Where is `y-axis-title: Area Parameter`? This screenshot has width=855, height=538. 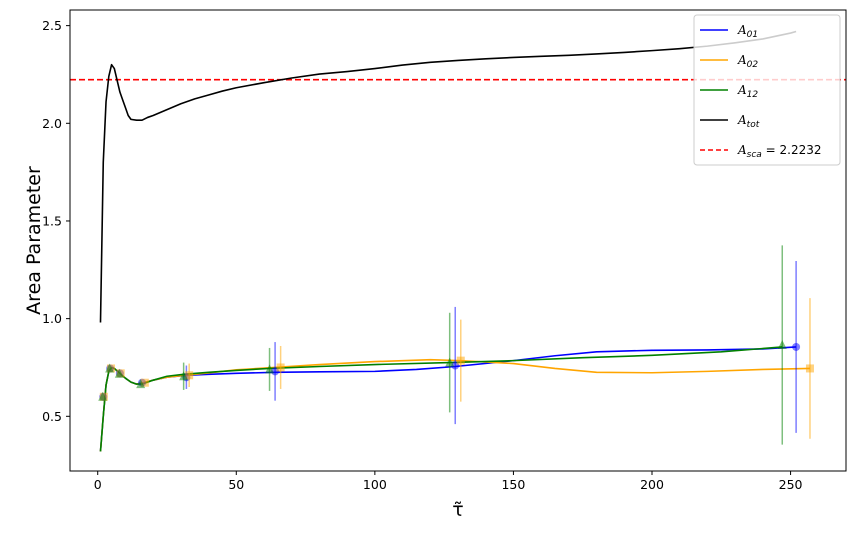
y-axis-title: Area Parameter is located at coordinates (34, 240).